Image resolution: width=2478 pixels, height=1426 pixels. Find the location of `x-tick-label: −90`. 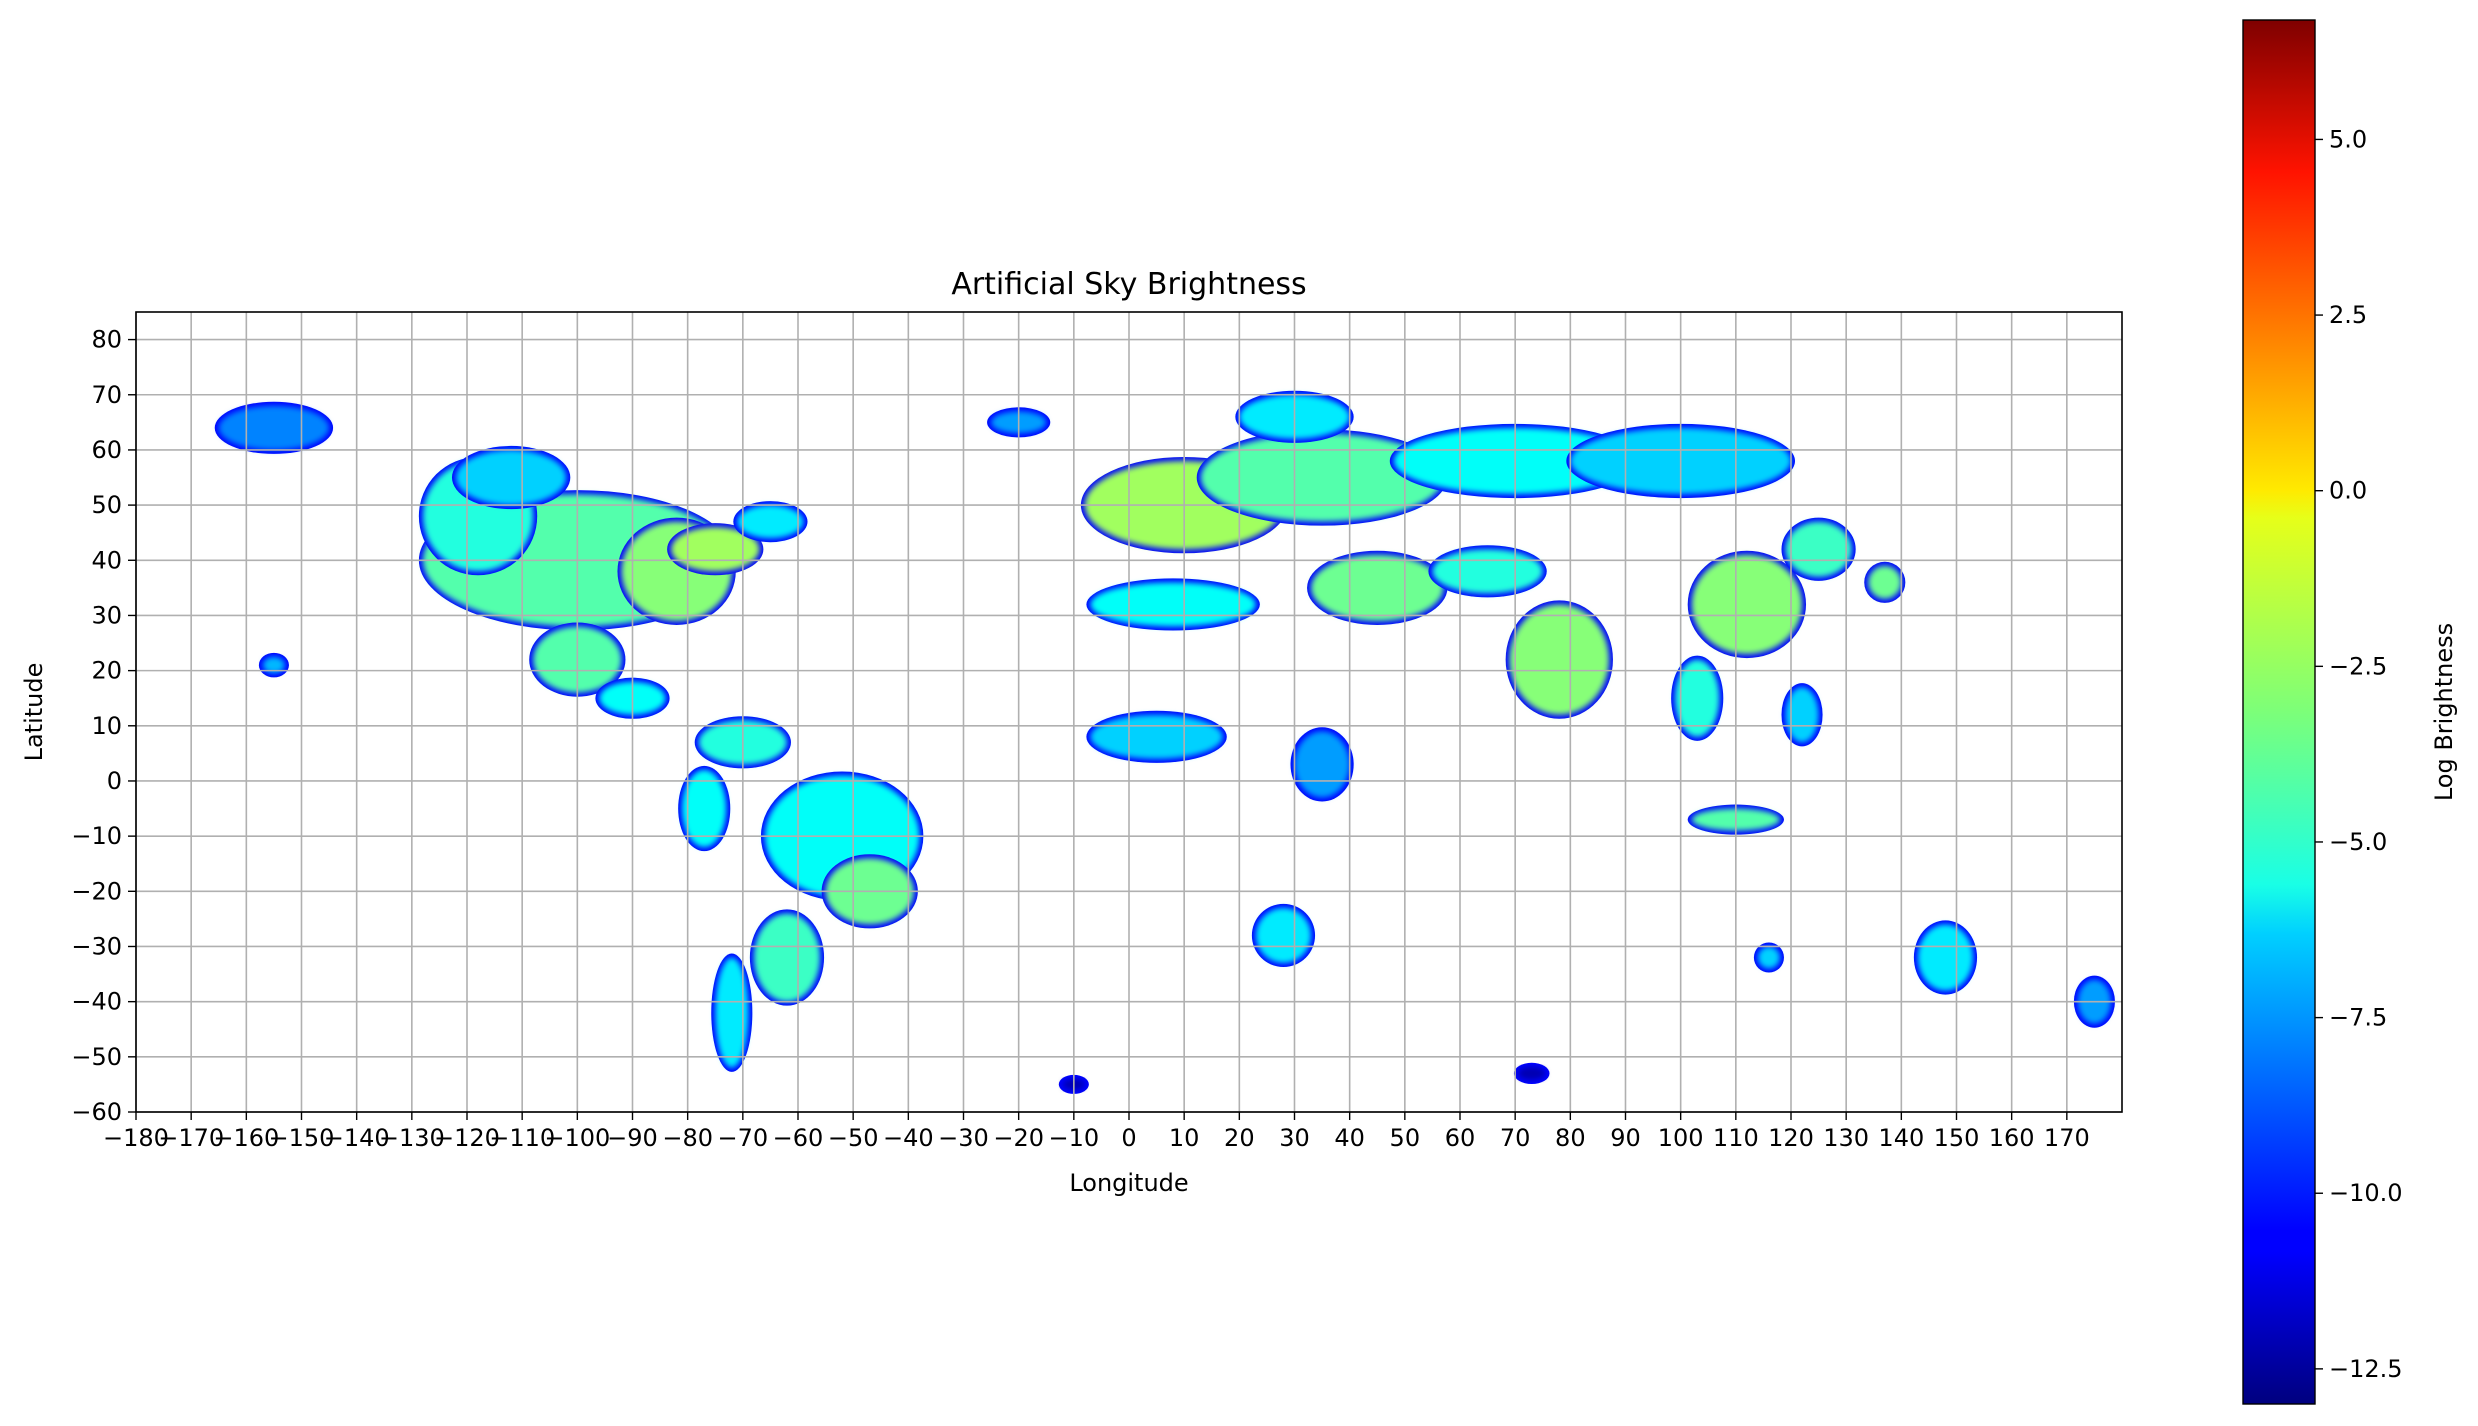

x-tick-label: −90 is located at coordinates (632, 1138).